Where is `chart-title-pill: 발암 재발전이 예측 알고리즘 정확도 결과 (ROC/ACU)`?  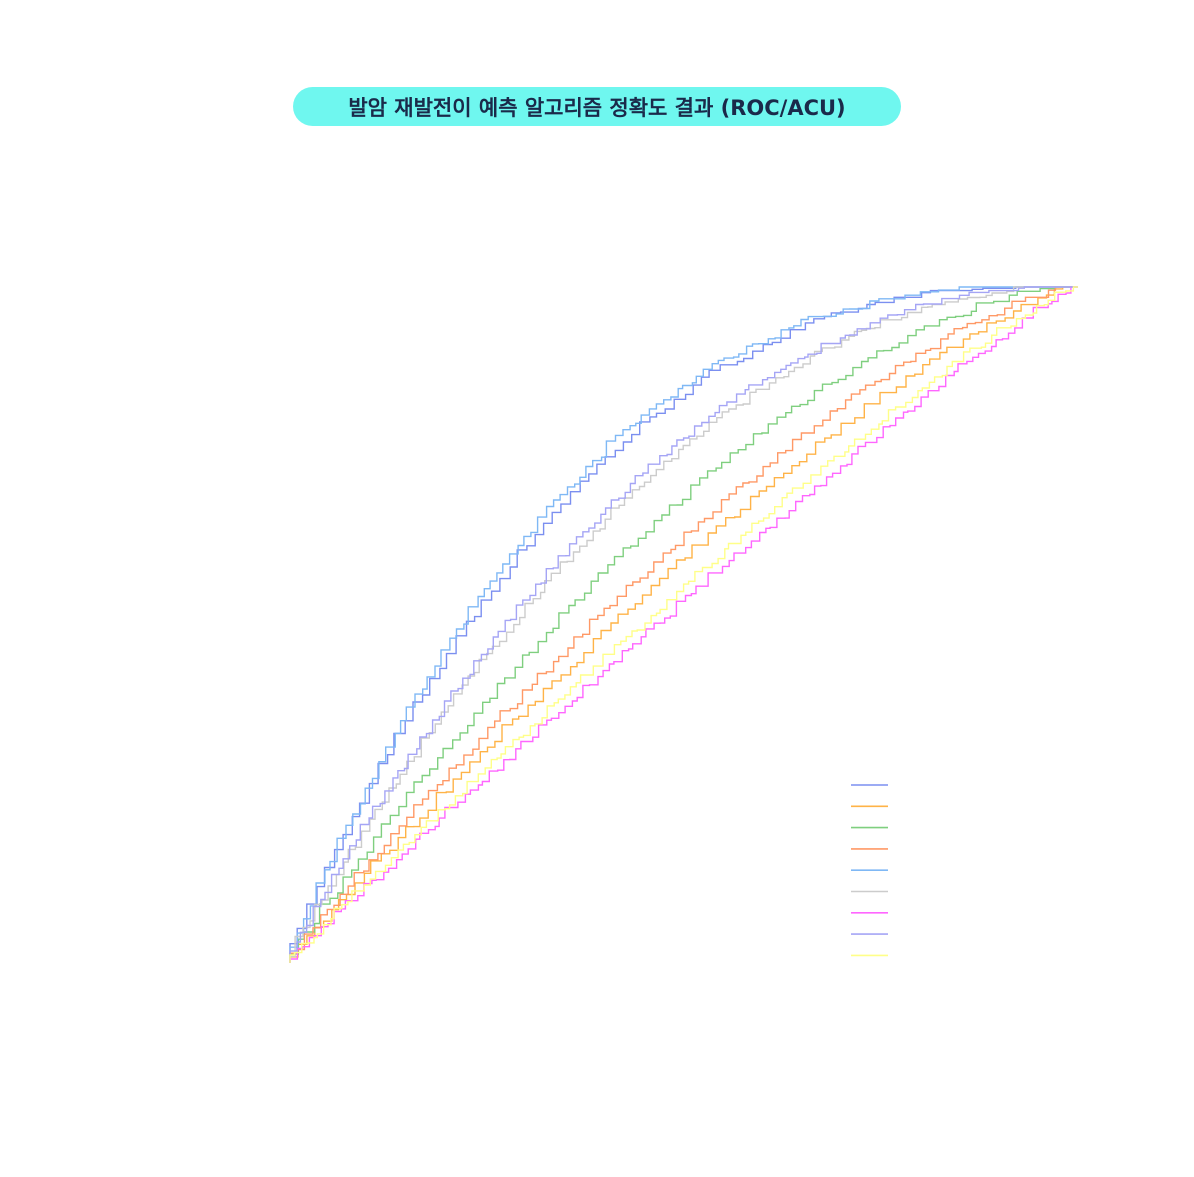
chart-title-pill: 발암 재발전이 예측 알고리즘 정확도 결과 (ROC/ACU) is located at coordinates (597, 106).